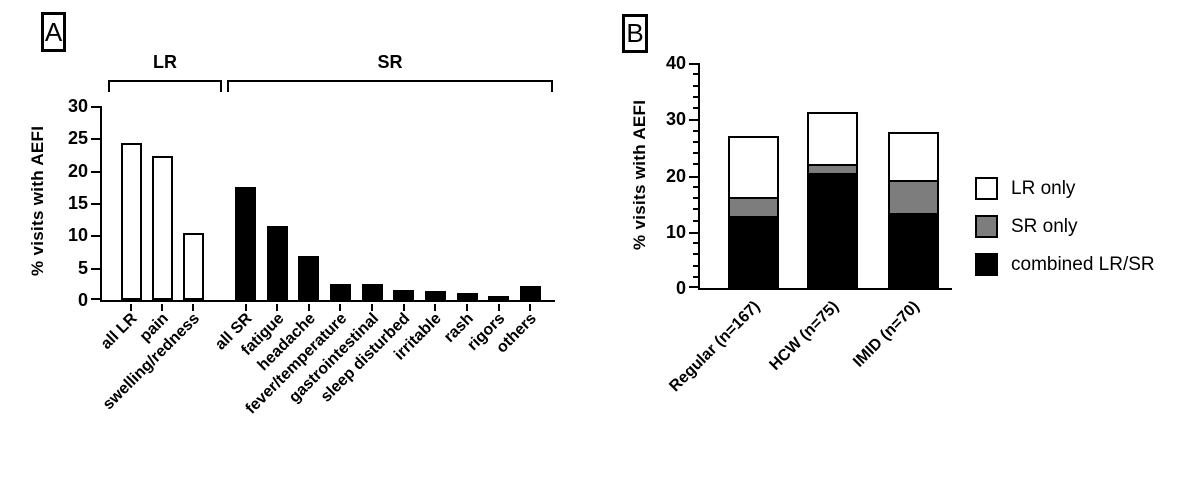 The image size is (1200, 496). What do you see at coordinates (193, 266) in the screenshot?
I see `bar-swelling-redness` at bounding box center [193, 266].